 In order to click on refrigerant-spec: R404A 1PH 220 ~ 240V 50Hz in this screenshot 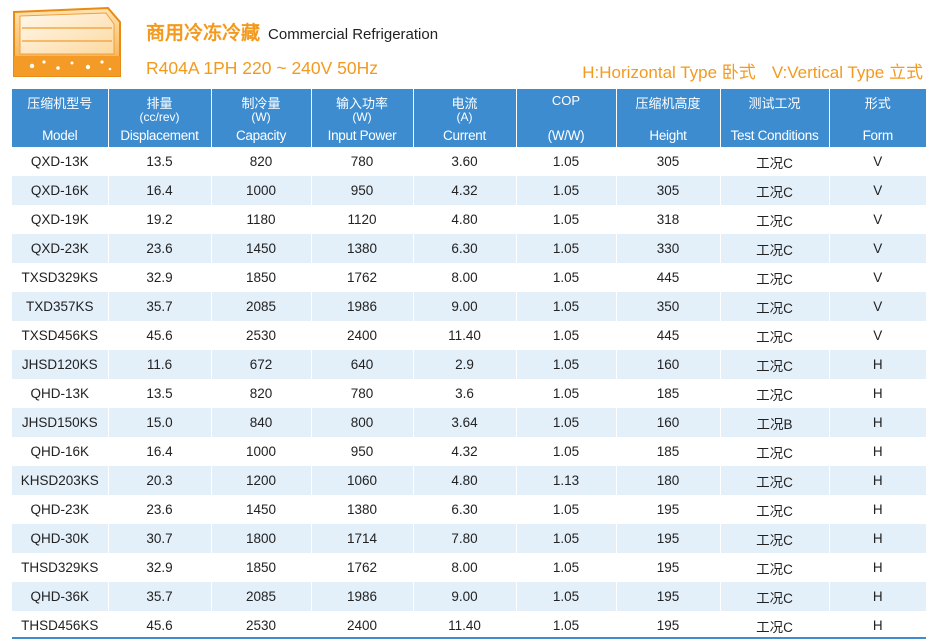, I will do `click(262, 68)`.